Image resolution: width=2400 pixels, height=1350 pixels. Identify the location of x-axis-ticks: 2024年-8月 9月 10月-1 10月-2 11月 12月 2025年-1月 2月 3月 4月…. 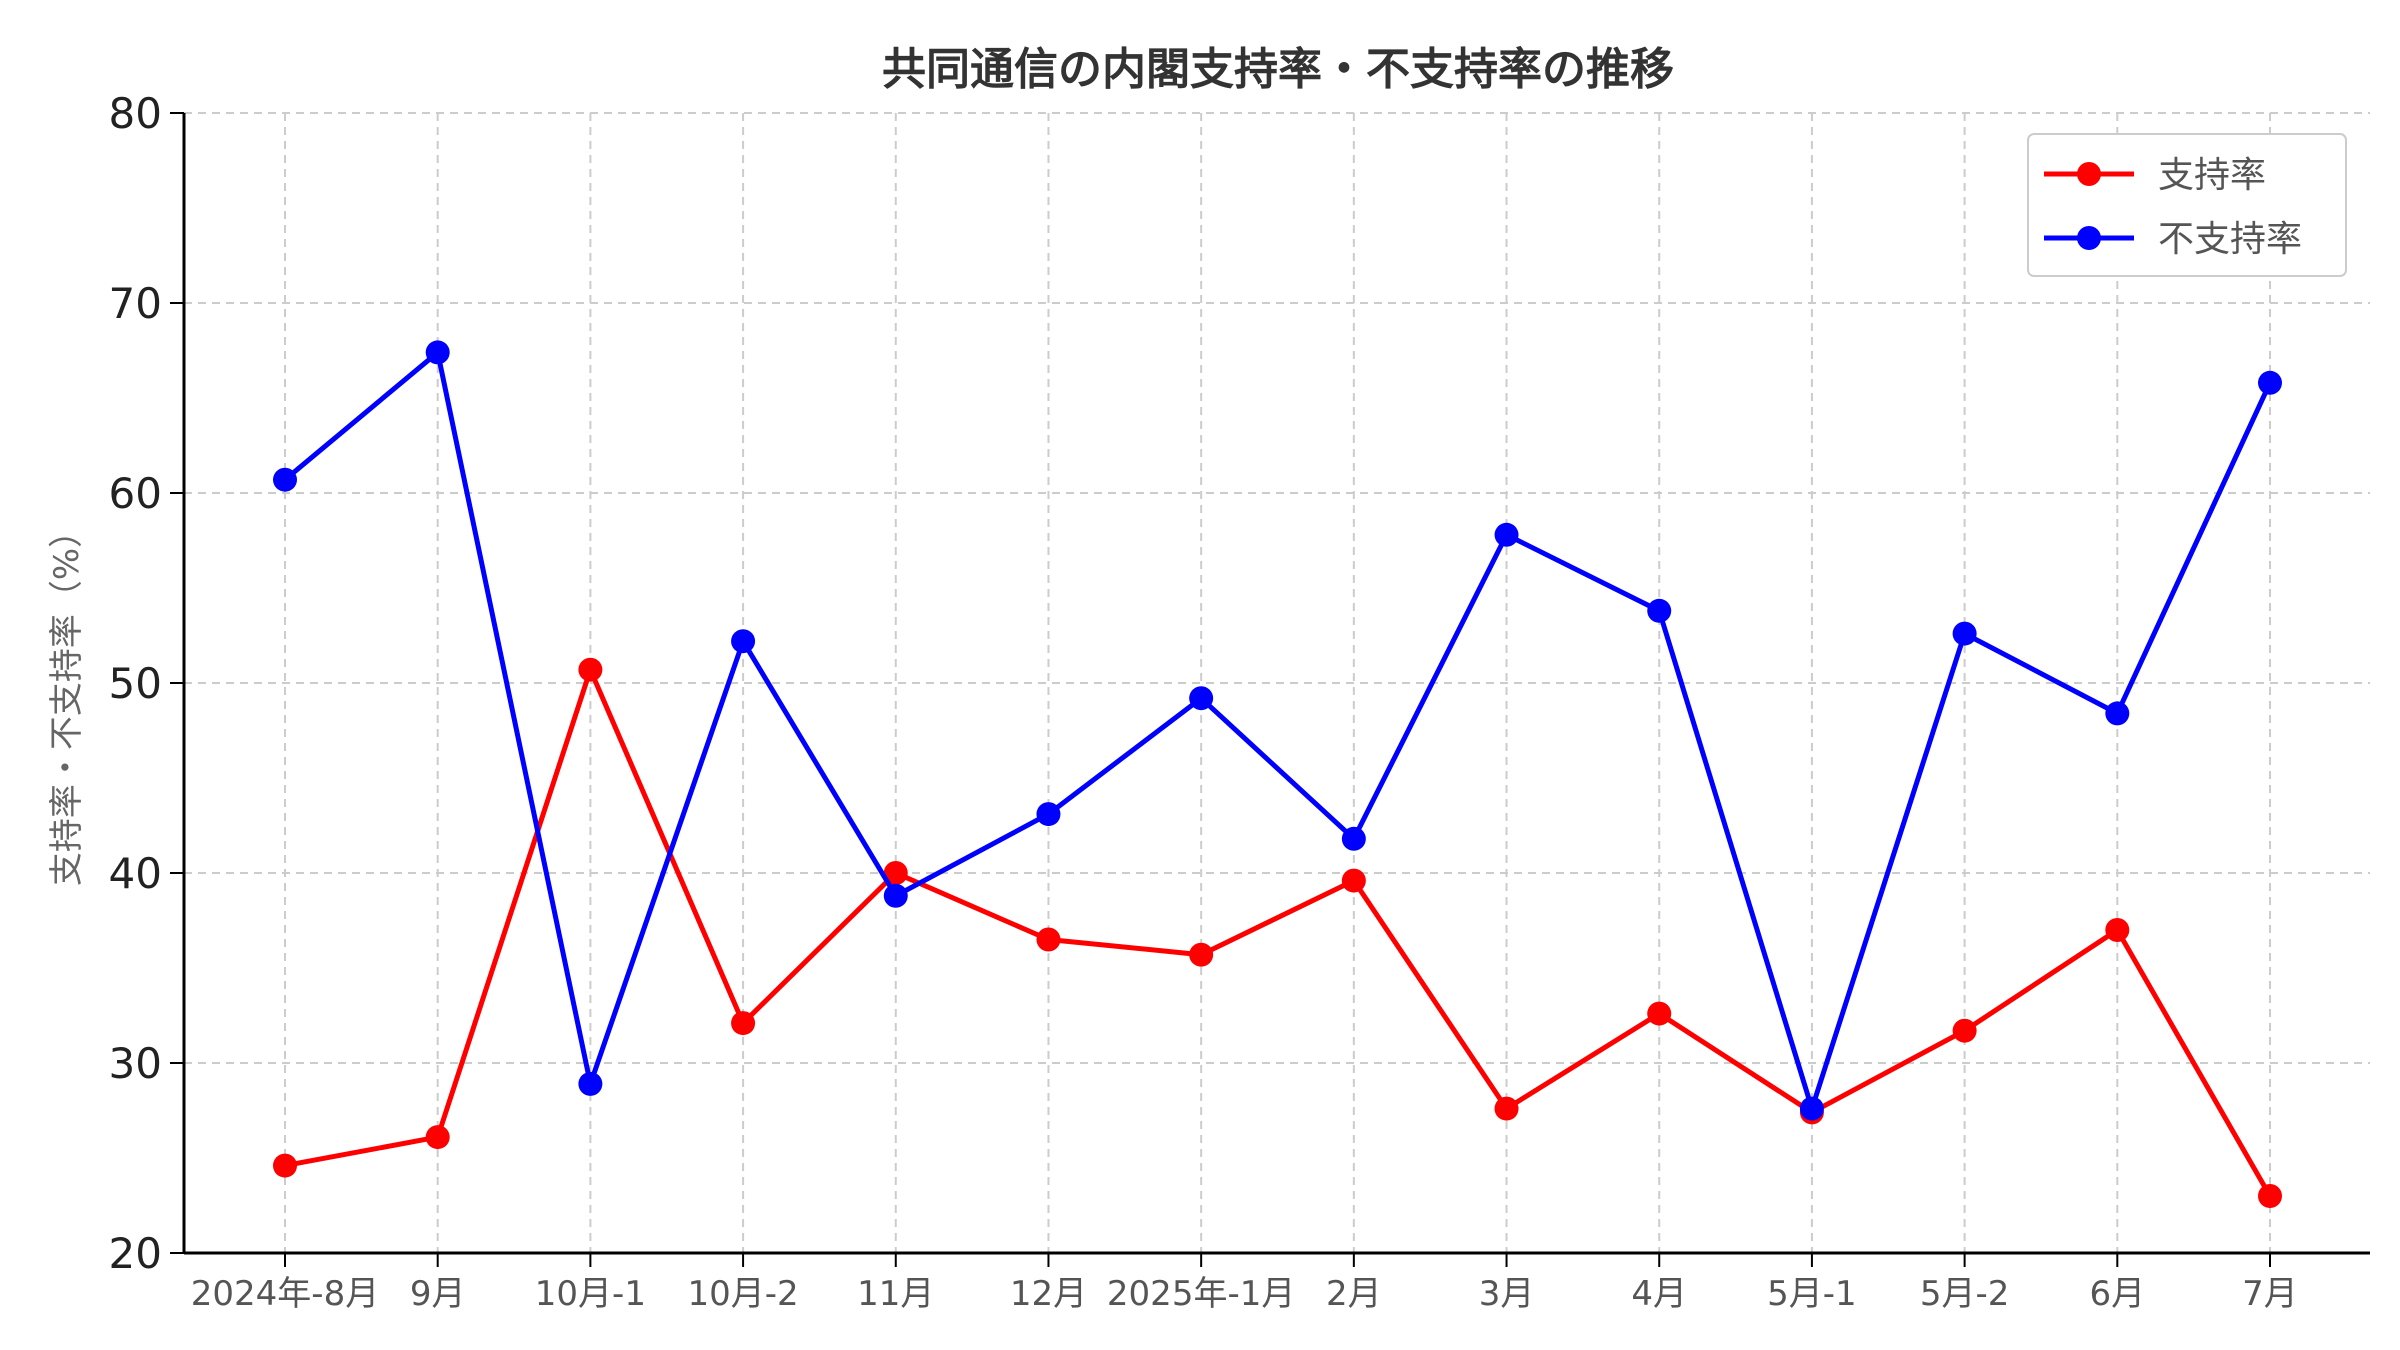
(1244, 1283).